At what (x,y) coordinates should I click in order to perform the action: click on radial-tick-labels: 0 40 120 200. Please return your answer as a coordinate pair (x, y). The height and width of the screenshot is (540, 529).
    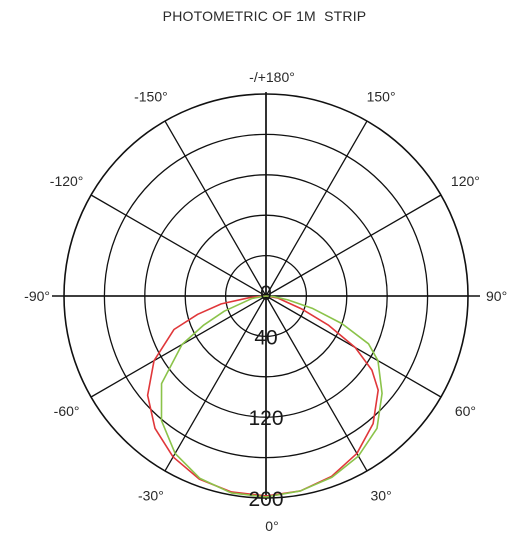
    Looking at the image, I should click on (265, 396).